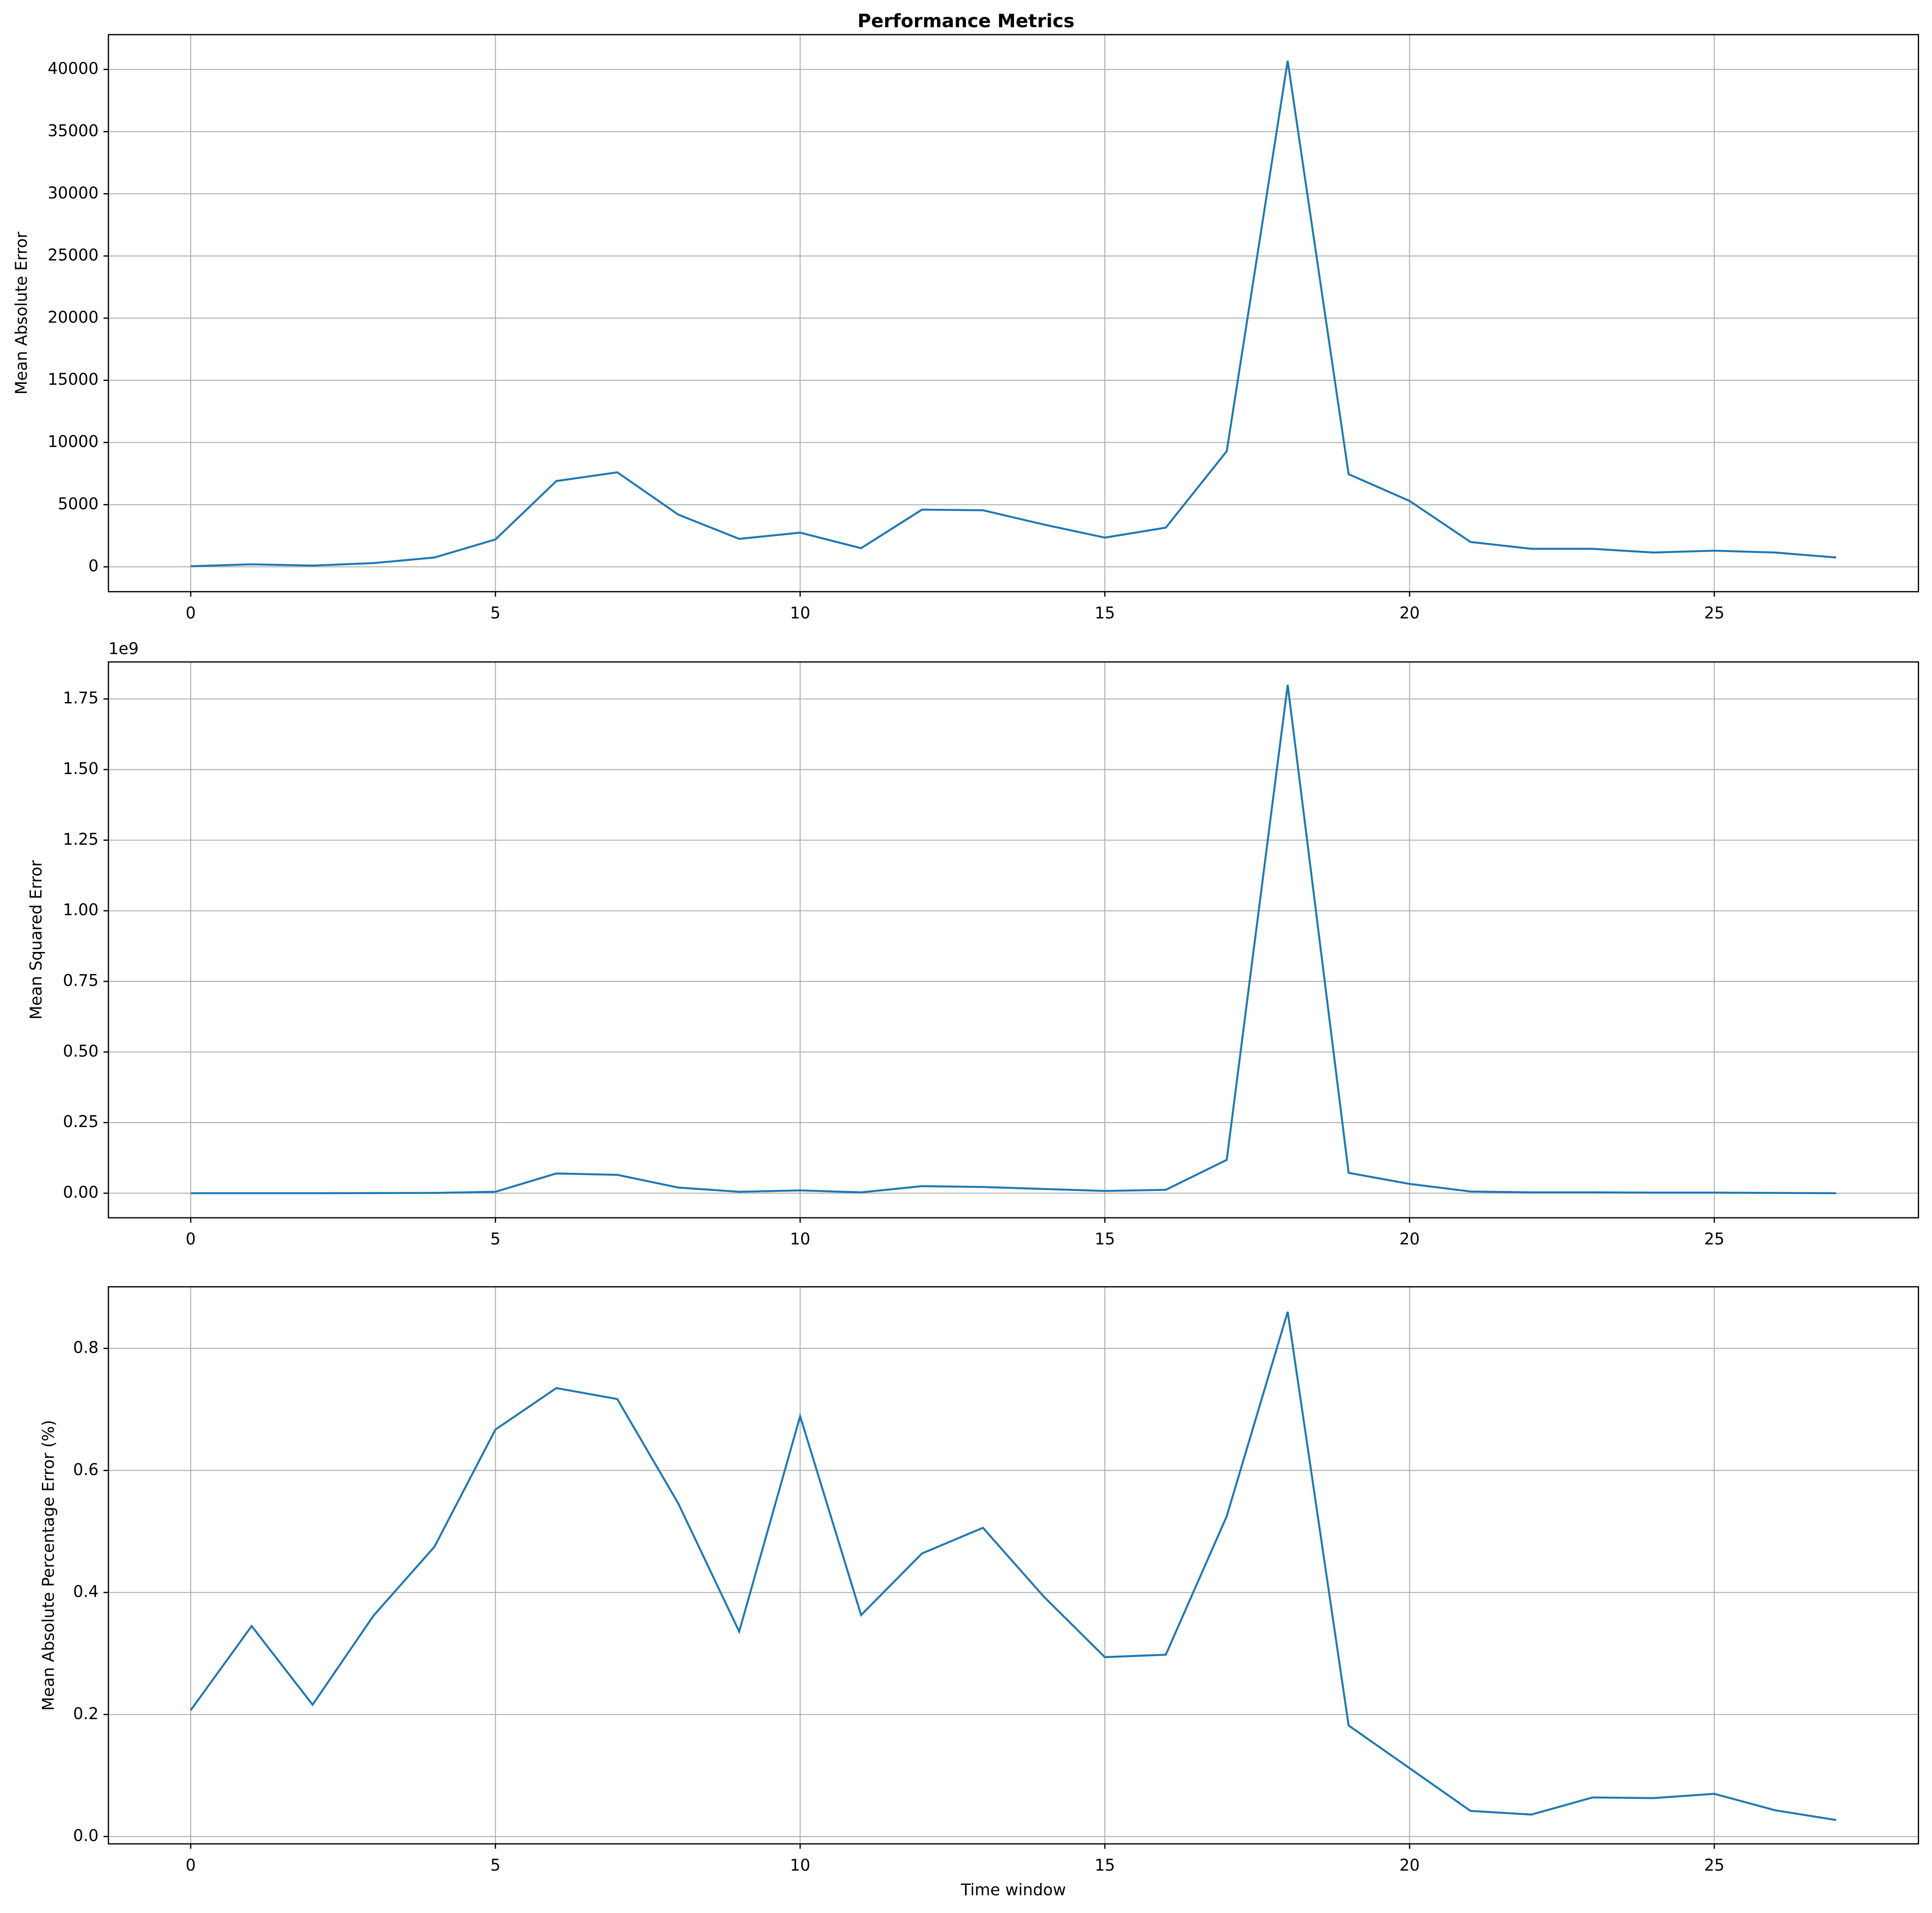  Describe the element at coordinates (86, 1347) in the screenshot. I see `y-tick-label: 0.8` at that location.